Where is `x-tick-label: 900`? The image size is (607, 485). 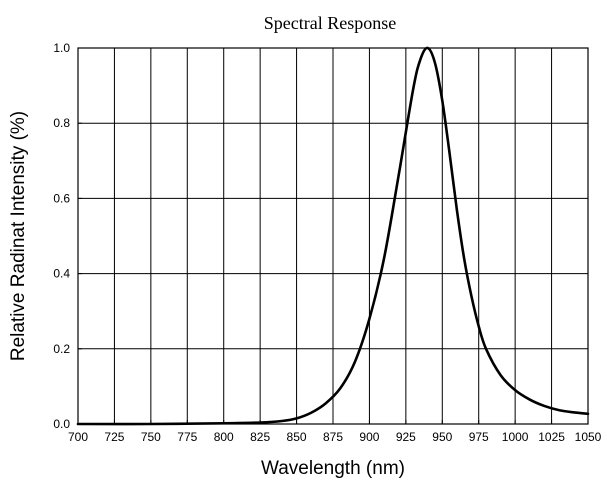 x-tick-label: 900 is located at coordinates (369, 437).